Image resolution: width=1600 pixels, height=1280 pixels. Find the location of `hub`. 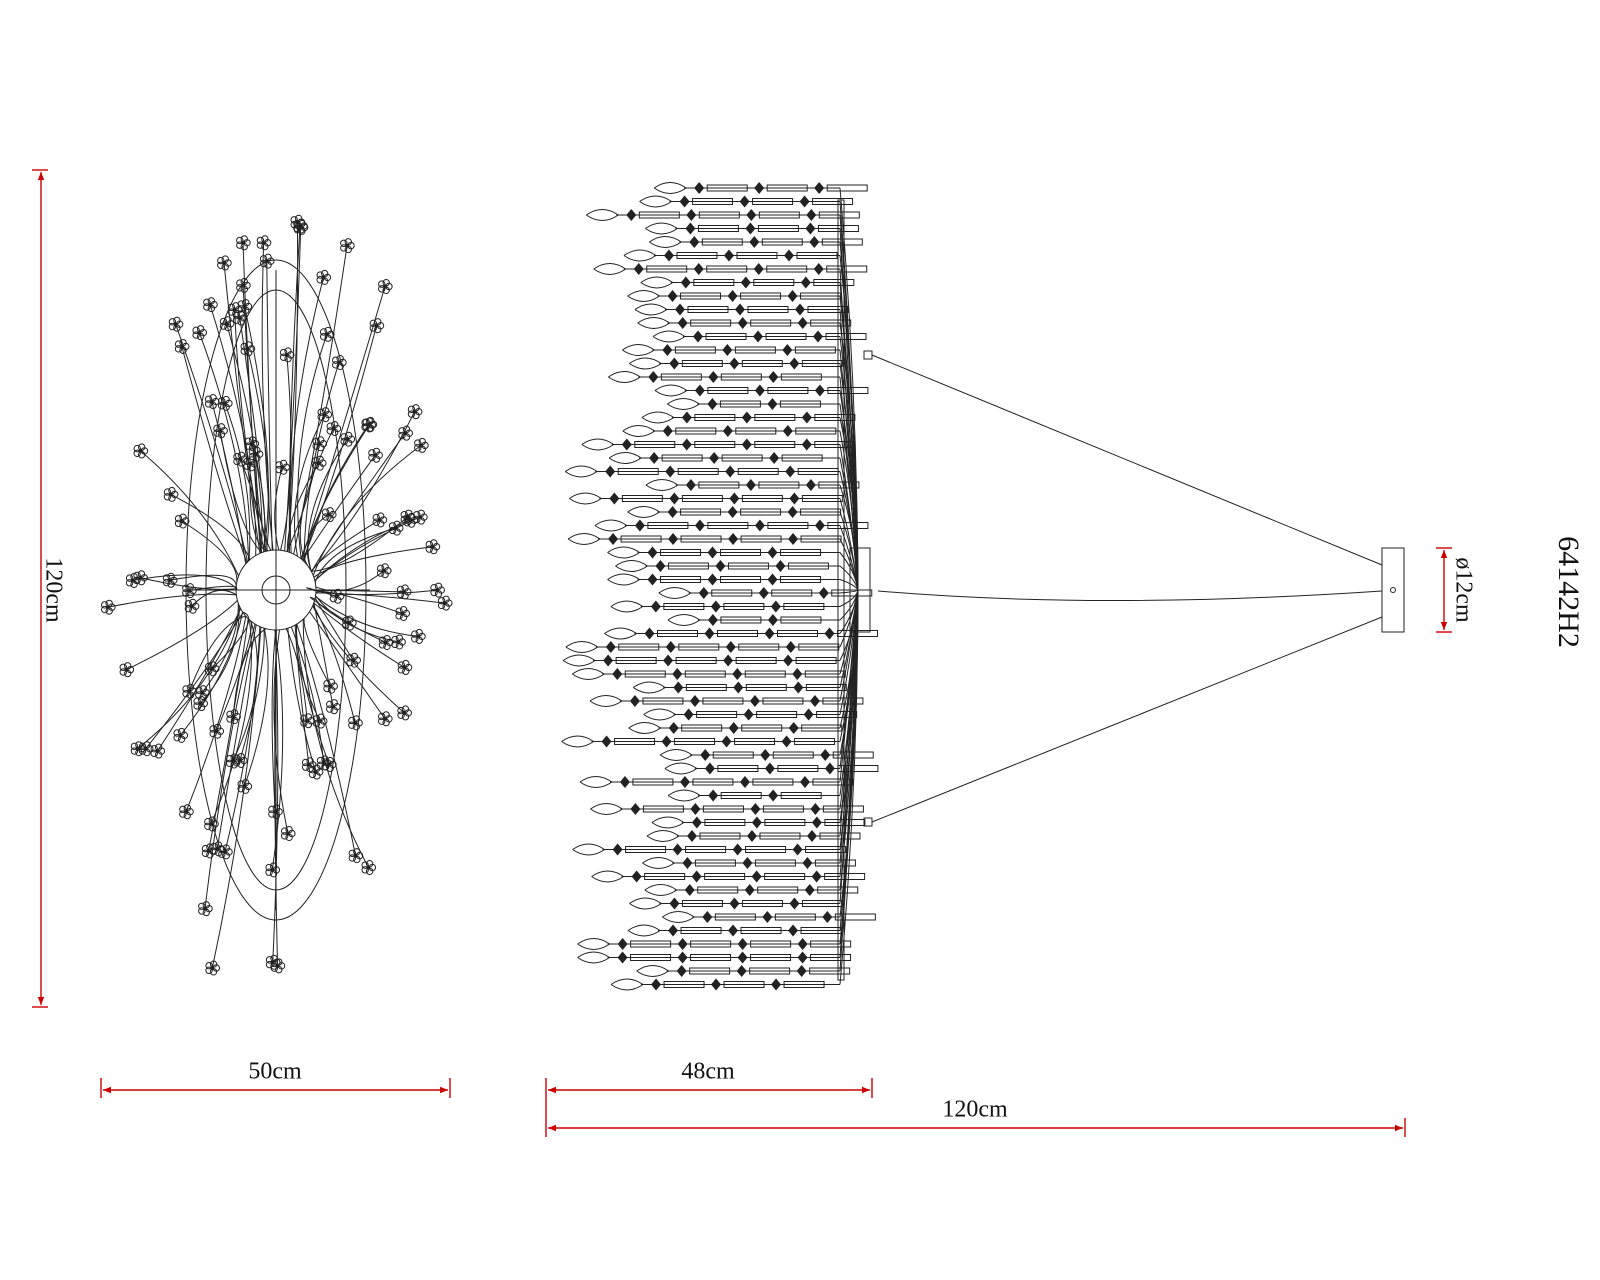

hub is located at coordinates (276, 590).